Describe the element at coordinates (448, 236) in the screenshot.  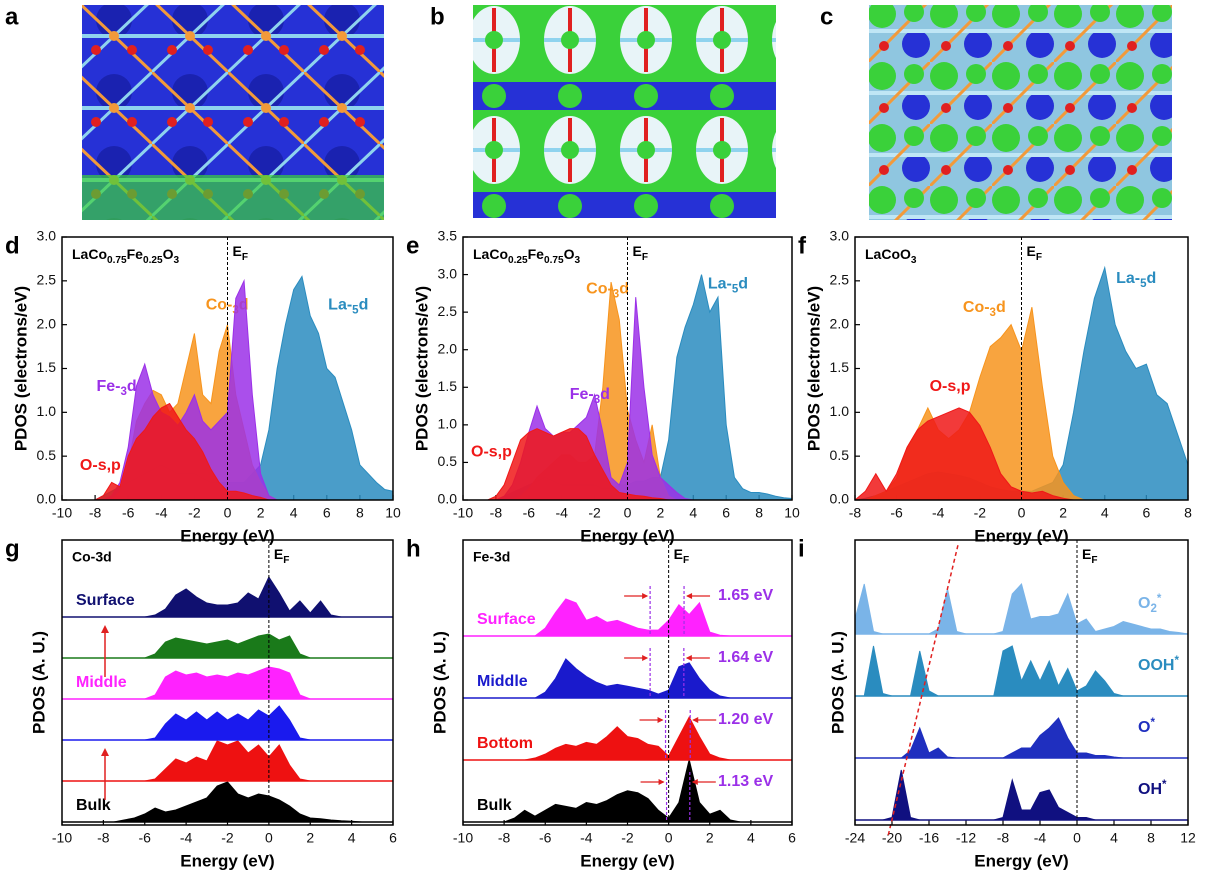
I see `y-tick-label: 3.5` at that location.